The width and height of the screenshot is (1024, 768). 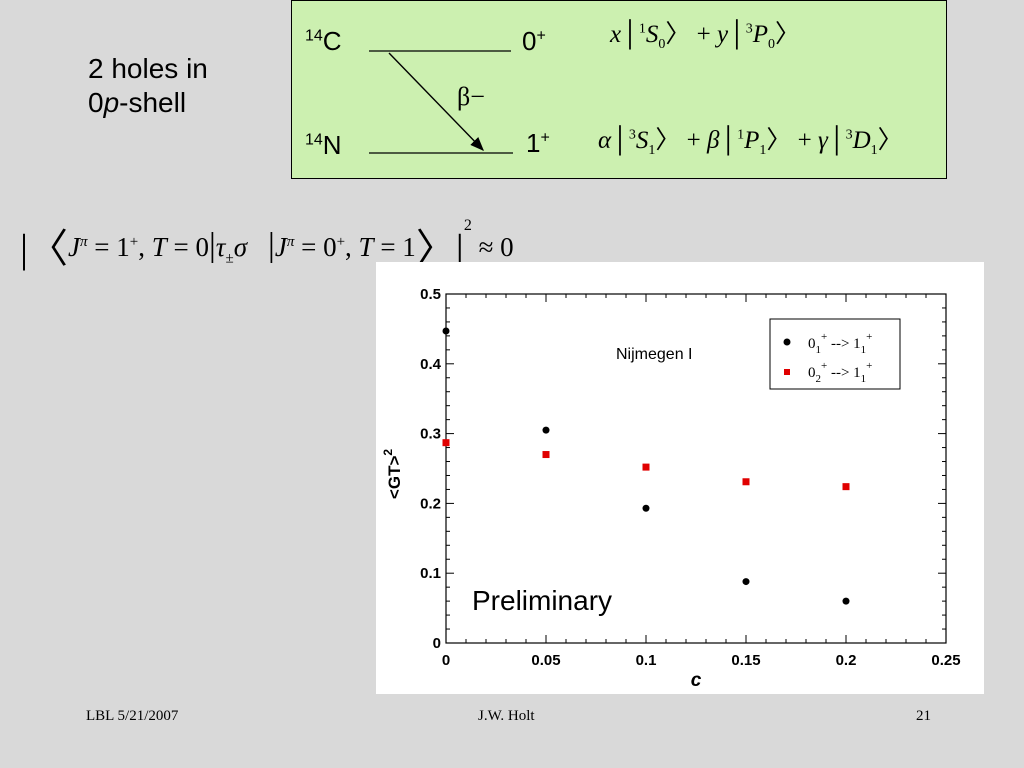 What do you see at coordinates (323, 145) in the screenshot?
I see `nucleus-nitrogen-14: 14N` at bounding box center [323, 145].